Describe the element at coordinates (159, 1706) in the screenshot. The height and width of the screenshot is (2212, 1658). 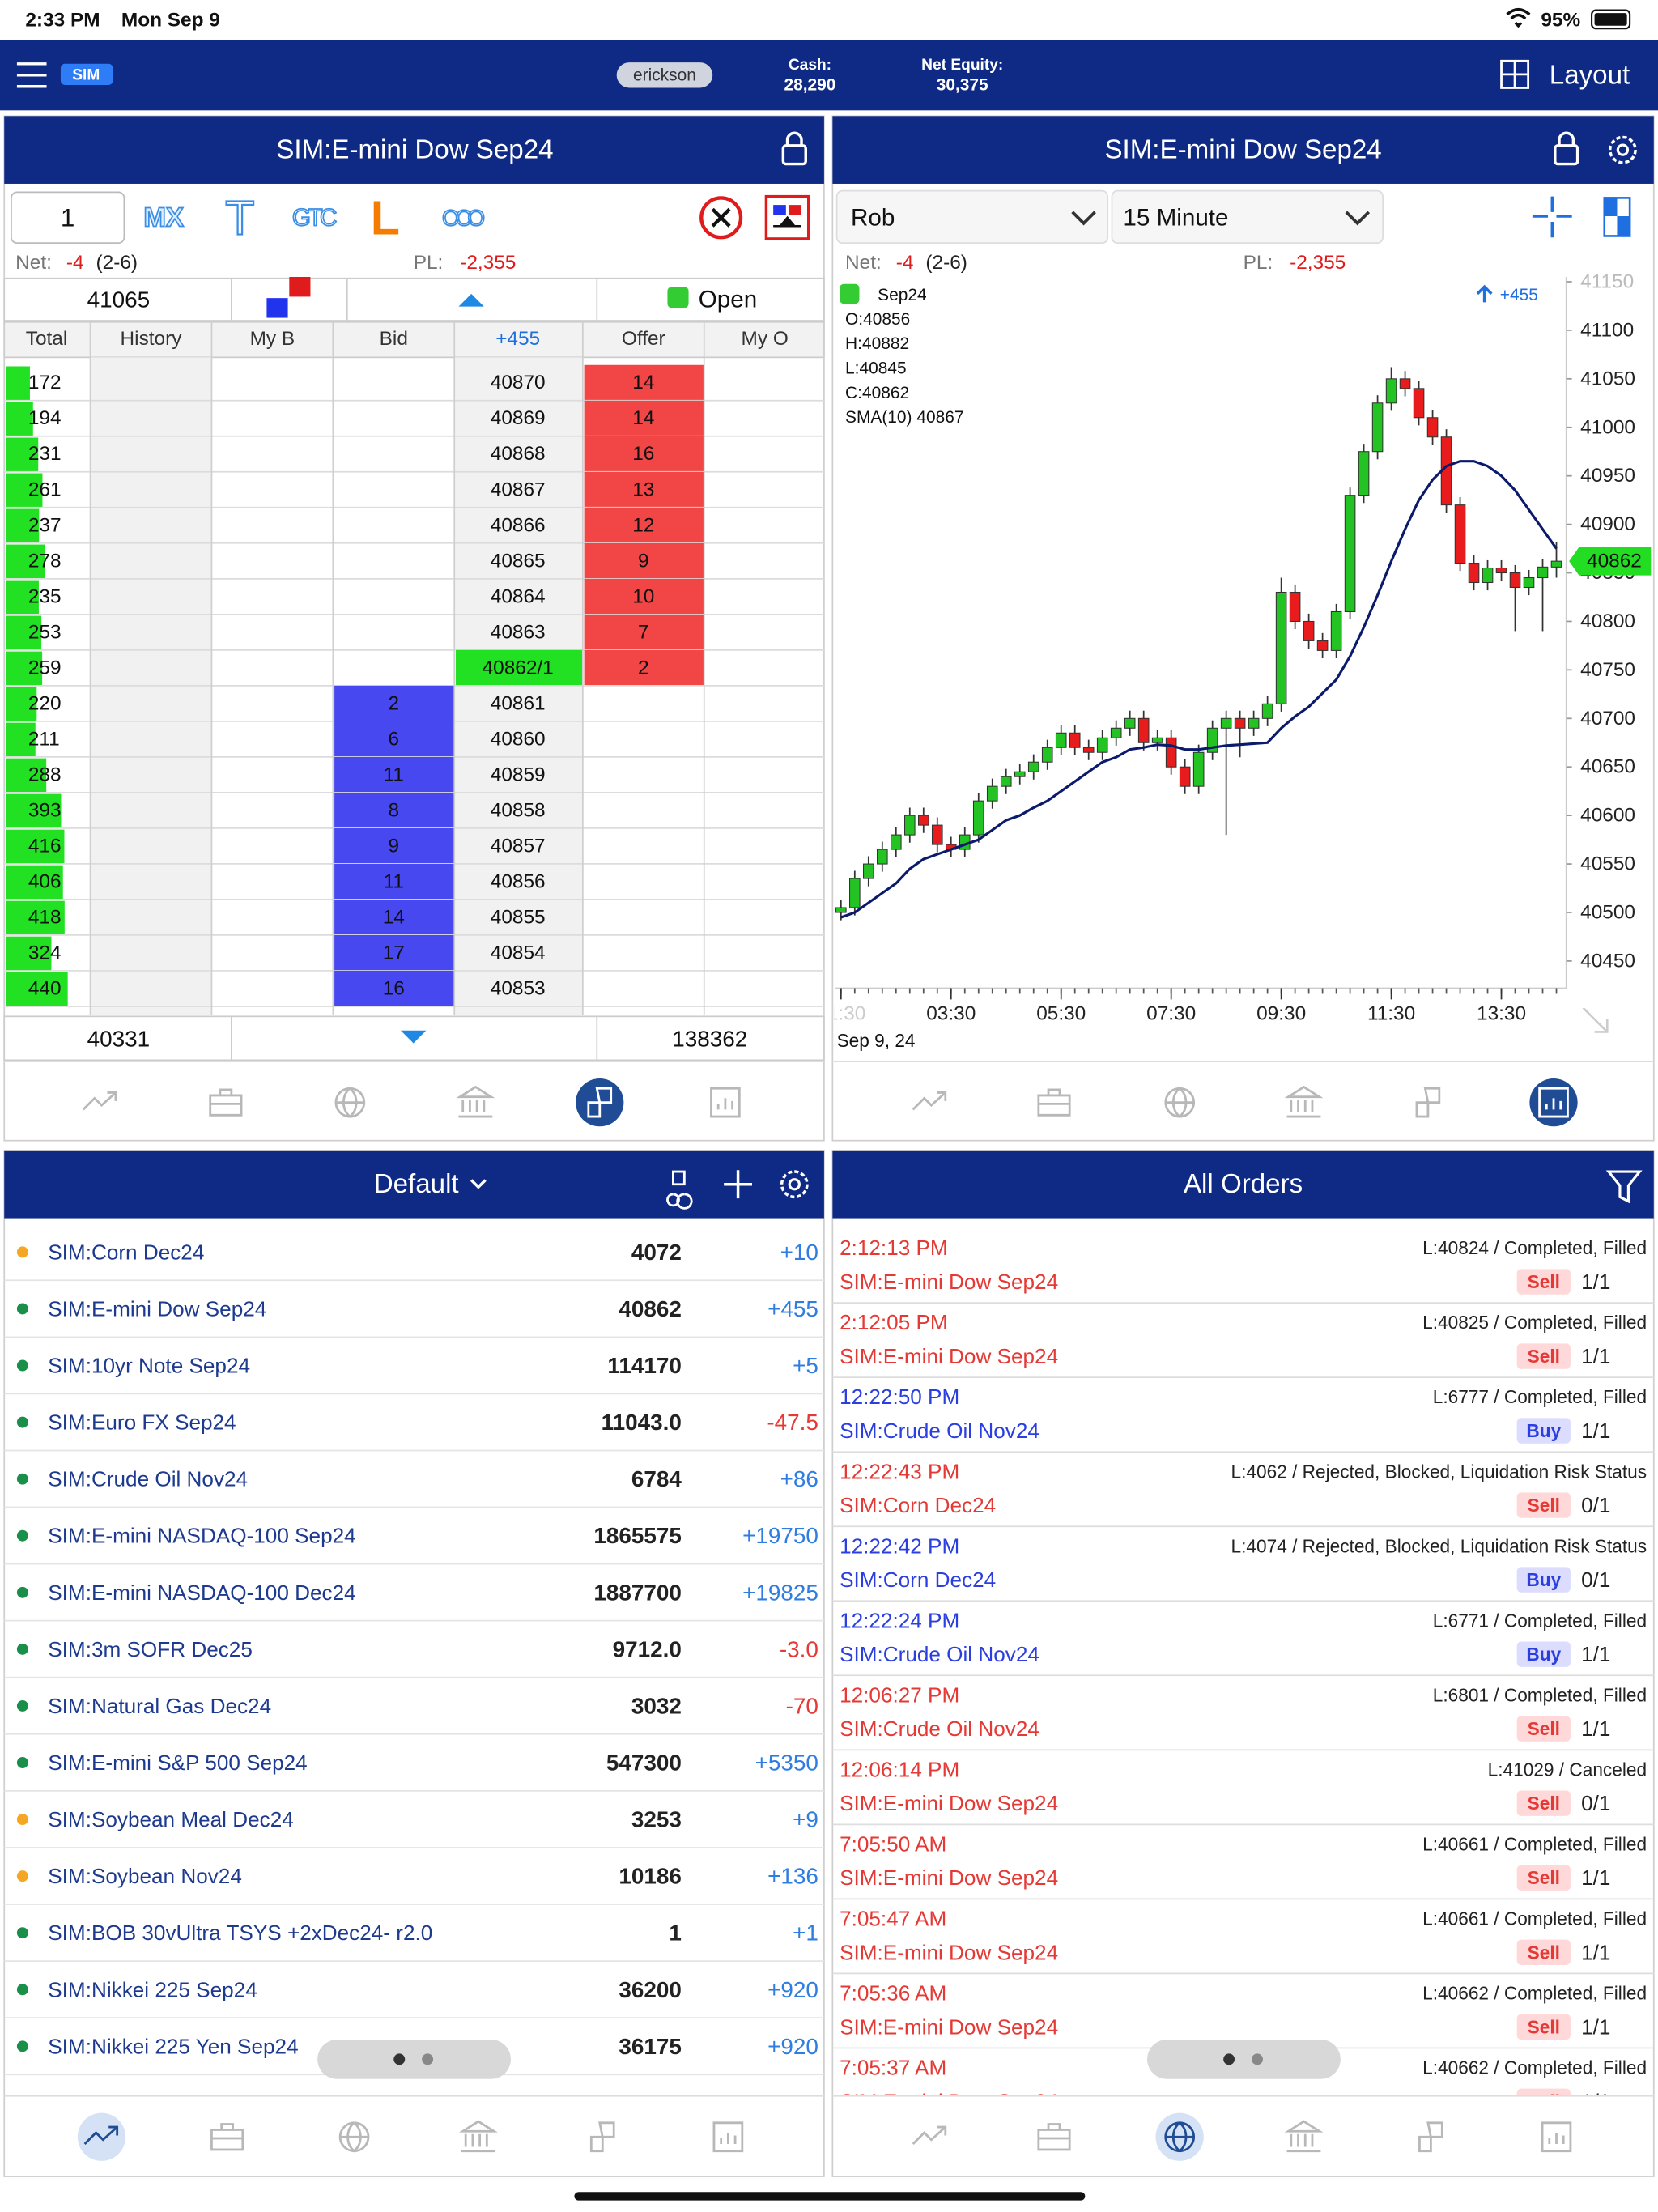
I see `instrument-name: SIM:Natural Gas Dec24` at that location.